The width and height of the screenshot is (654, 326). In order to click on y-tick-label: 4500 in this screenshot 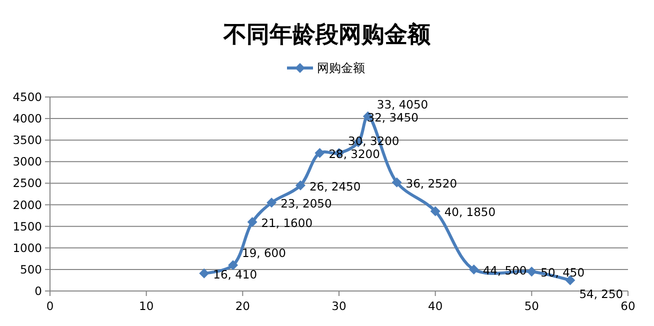, I will do `click(27, 97)`.